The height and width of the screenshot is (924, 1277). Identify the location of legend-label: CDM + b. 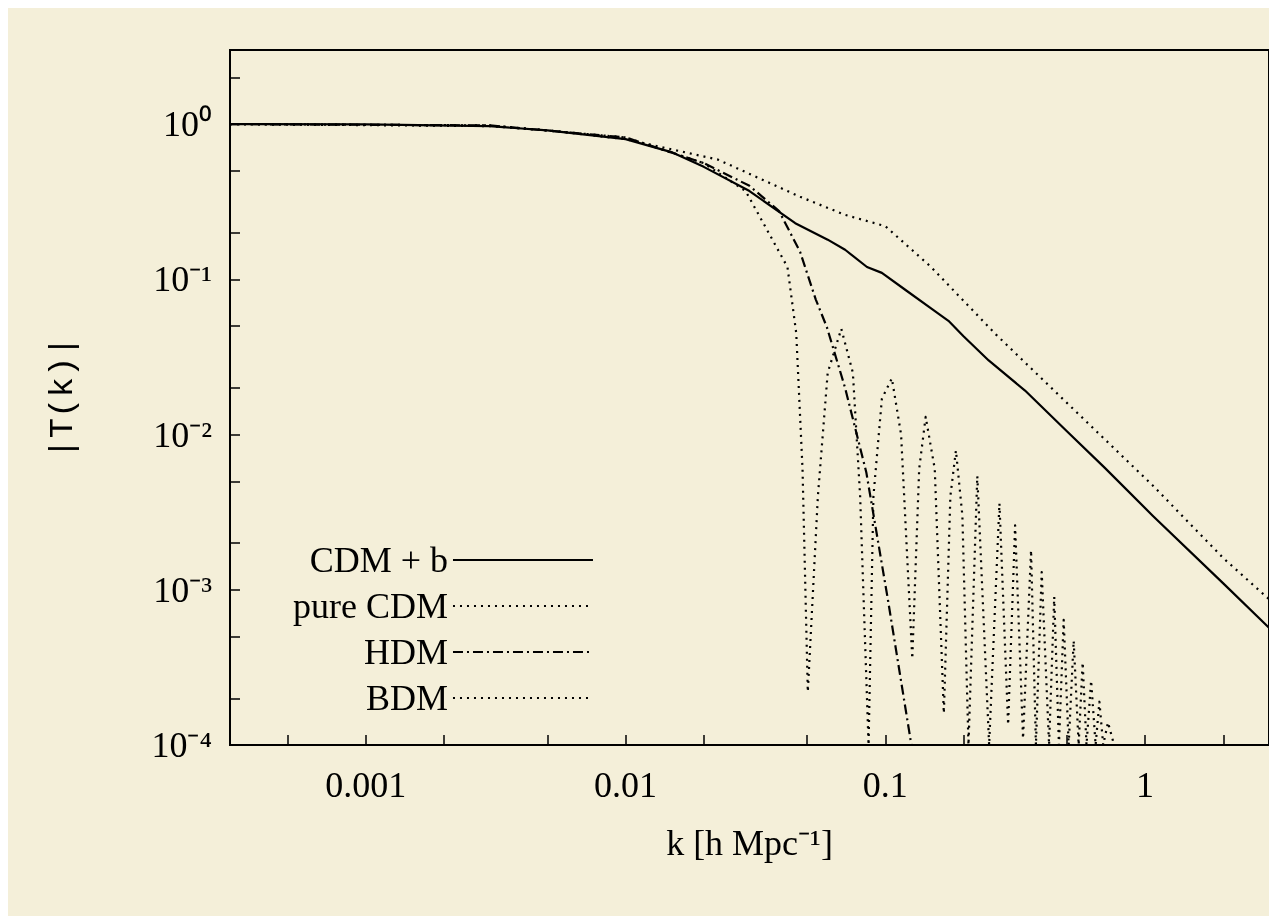
(378, 560).